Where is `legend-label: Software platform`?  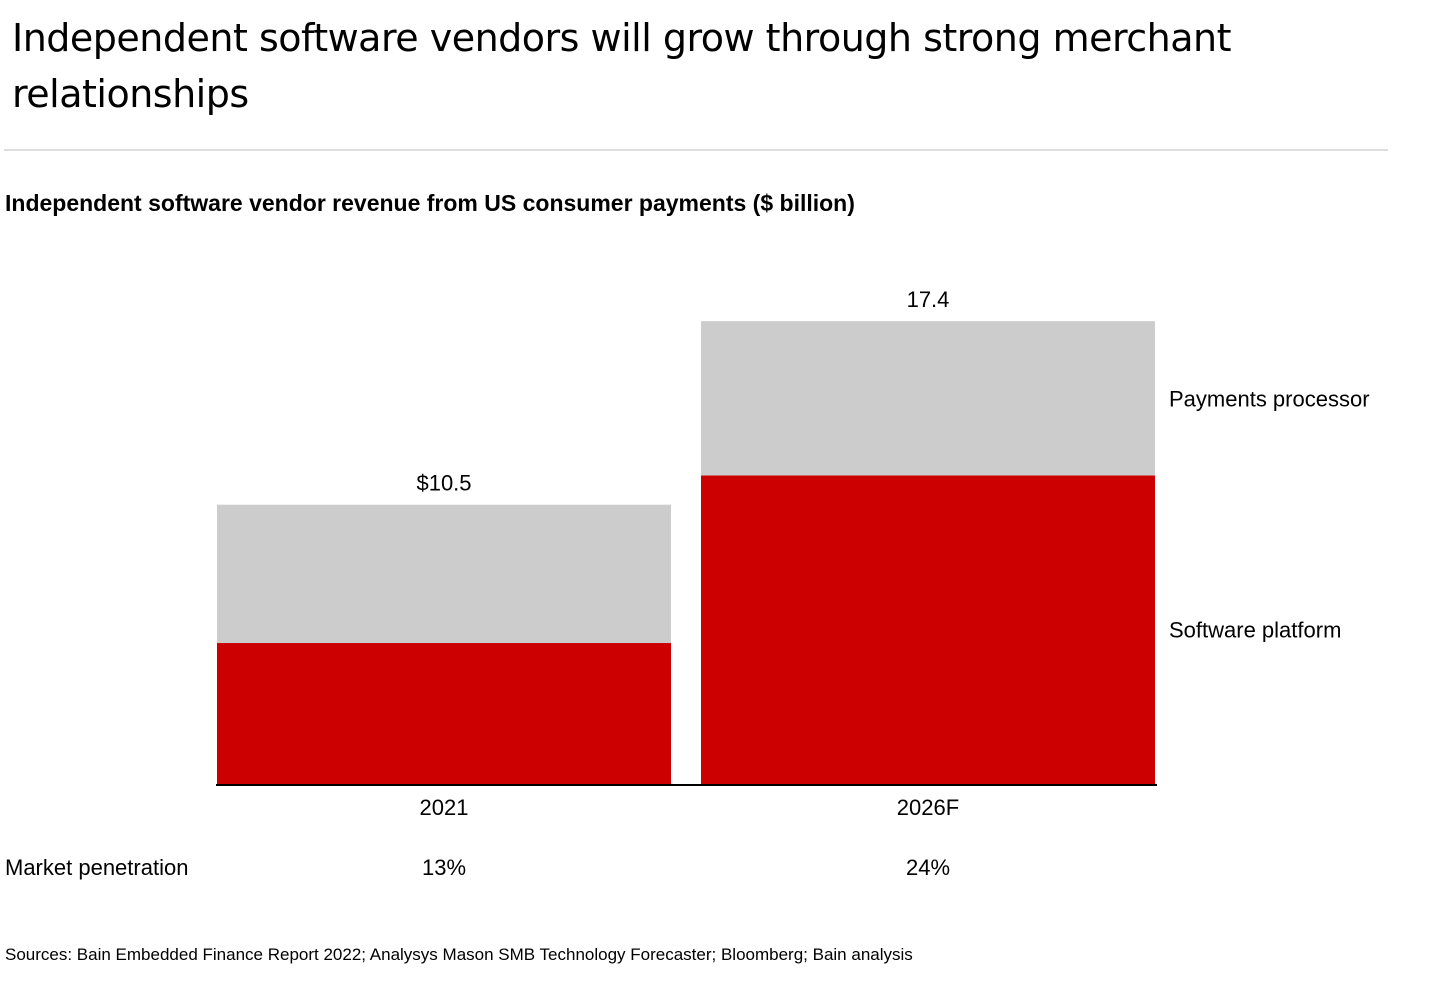 legend-label: Software platform is located at coordinates (1255, 630).